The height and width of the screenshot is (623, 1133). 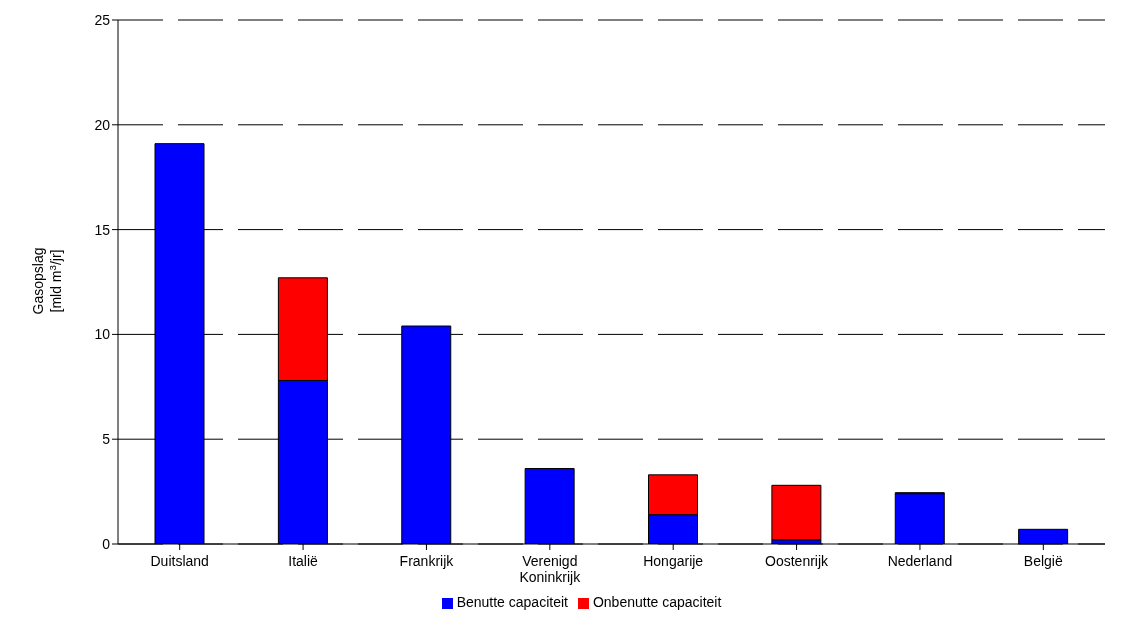 I want to click on y-tick-label: 5, so click(x=106, y=439).